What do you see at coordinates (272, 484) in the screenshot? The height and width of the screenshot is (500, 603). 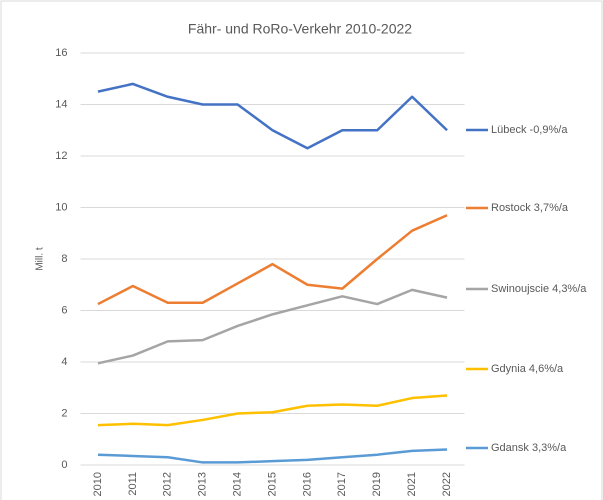 I see `x-tick-label: 2015` at bounding box center [272, 484].